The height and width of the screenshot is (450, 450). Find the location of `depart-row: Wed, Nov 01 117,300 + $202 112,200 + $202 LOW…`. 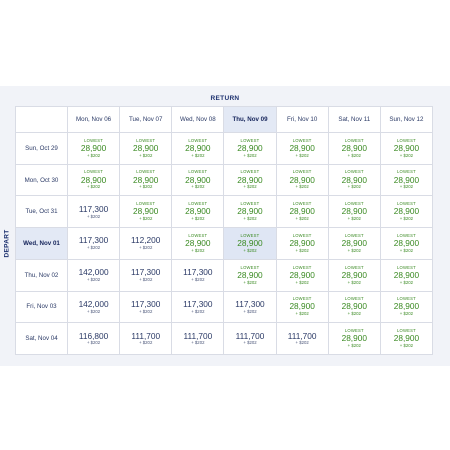

depart-row: Wed, Nov 01 117,300 + $202 112,200 + $202 LOW… is located at coordinates (224, 243).